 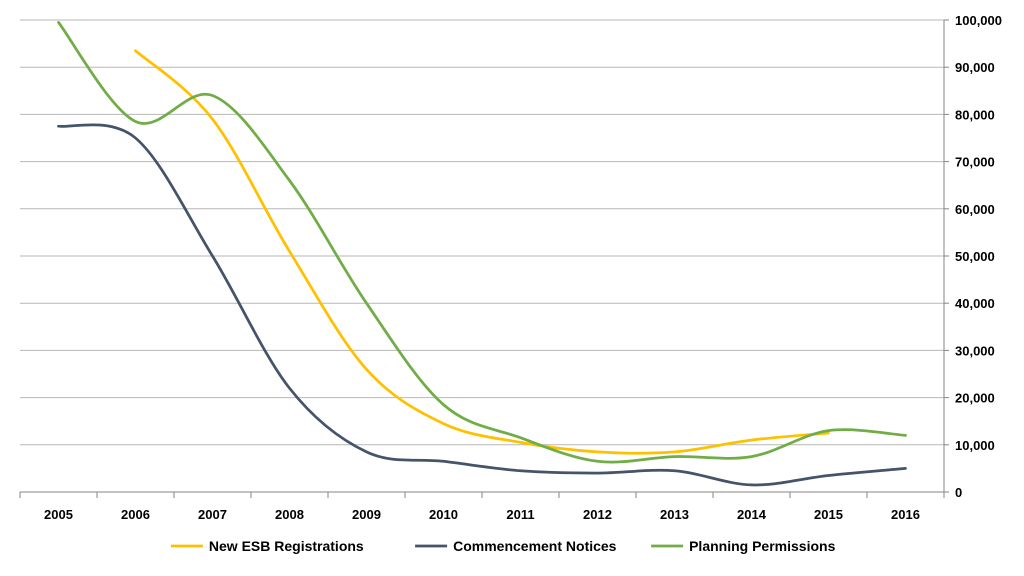 I want to click on x-tick-label: 2006, so click(x=135, y=514).